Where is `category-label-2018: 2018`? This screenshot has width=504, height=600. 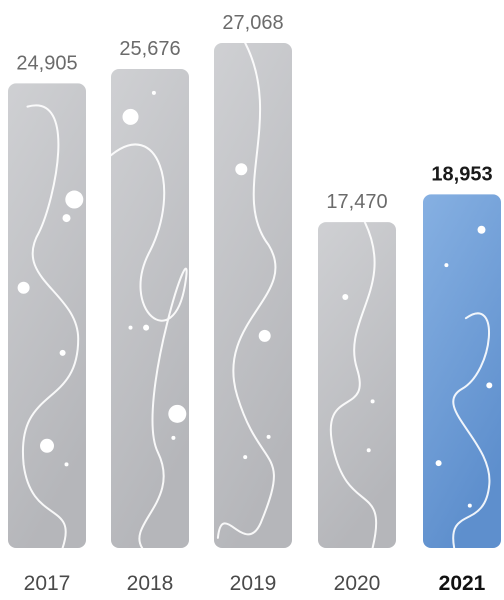
category-label-2018: 2018 is located at coordinates (150, 583).